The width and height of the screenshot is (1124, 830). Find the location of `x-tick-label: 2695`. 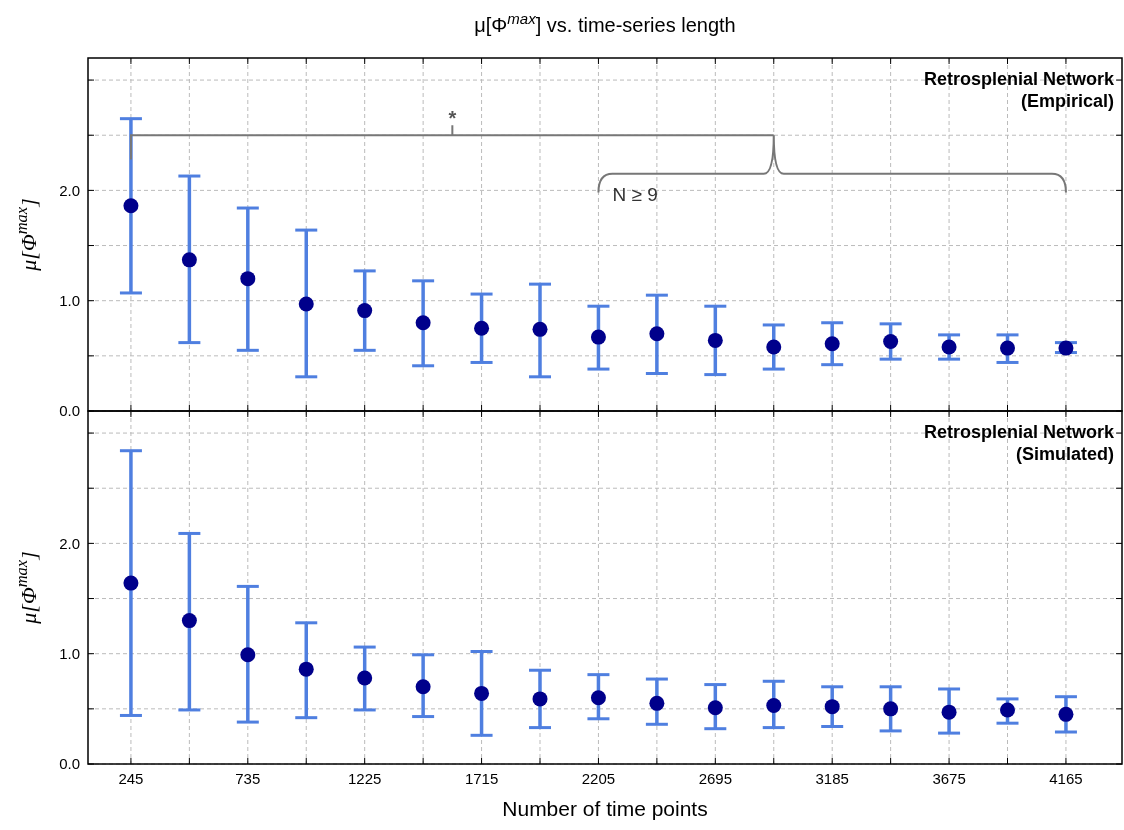

x-tick-label: 2695 is located at coordinates (715, 778).